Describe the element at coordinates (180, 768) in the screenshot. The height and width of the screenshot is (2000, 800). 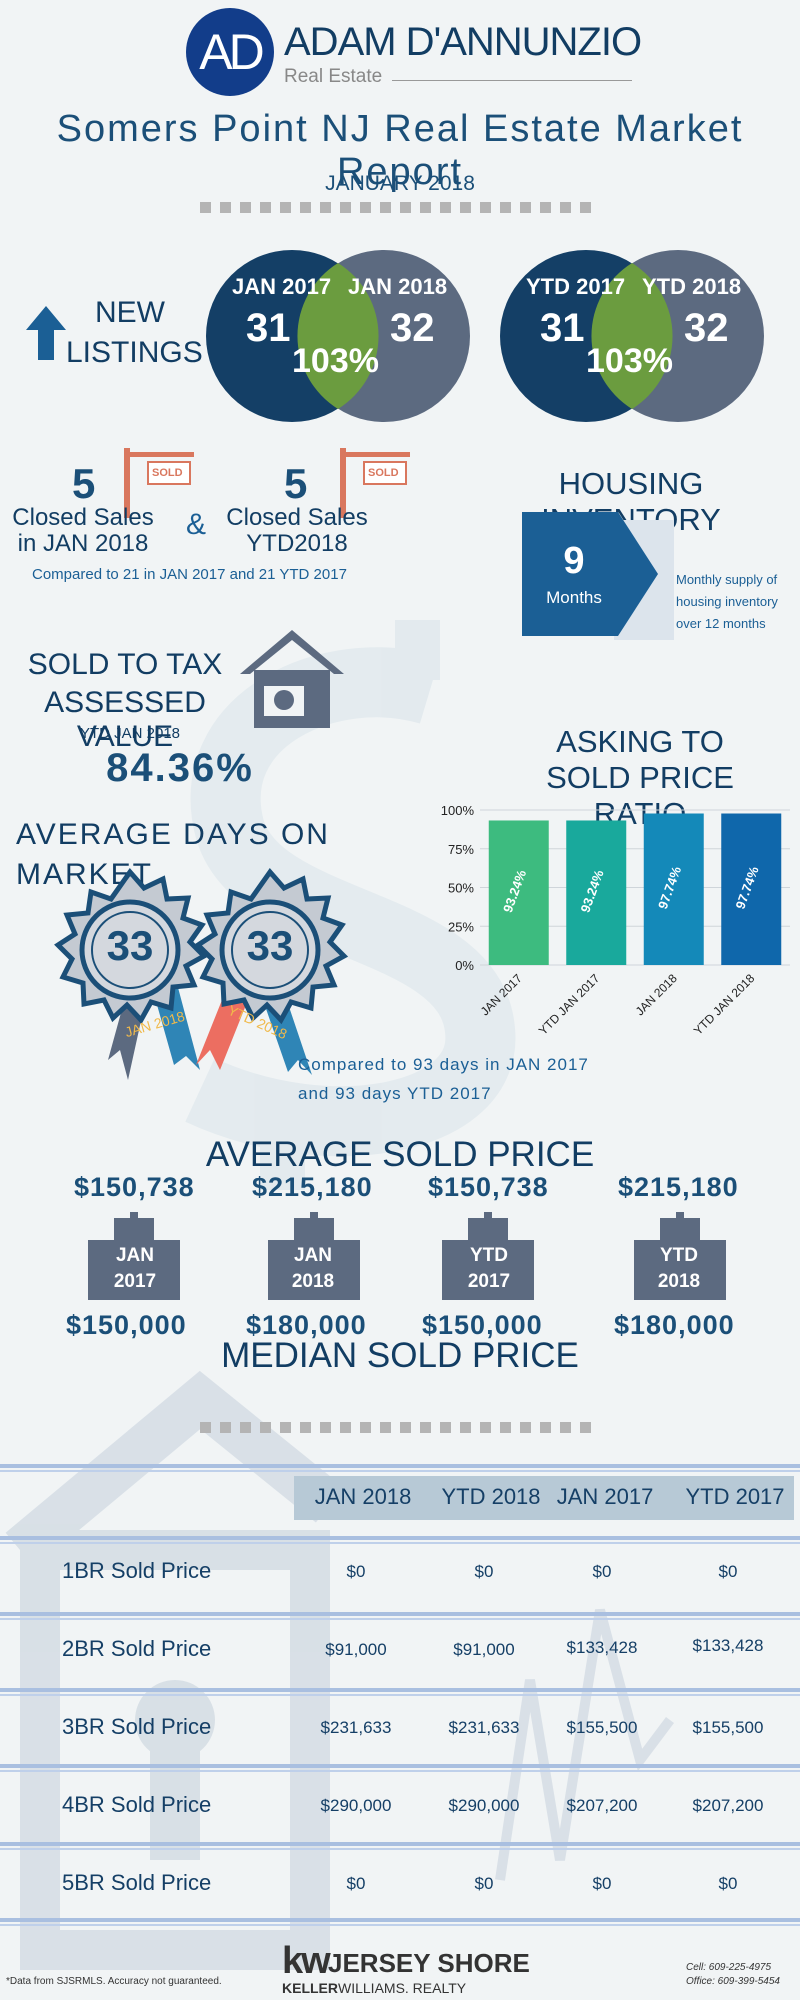
I see `tax-value: 84.36%` at that location.